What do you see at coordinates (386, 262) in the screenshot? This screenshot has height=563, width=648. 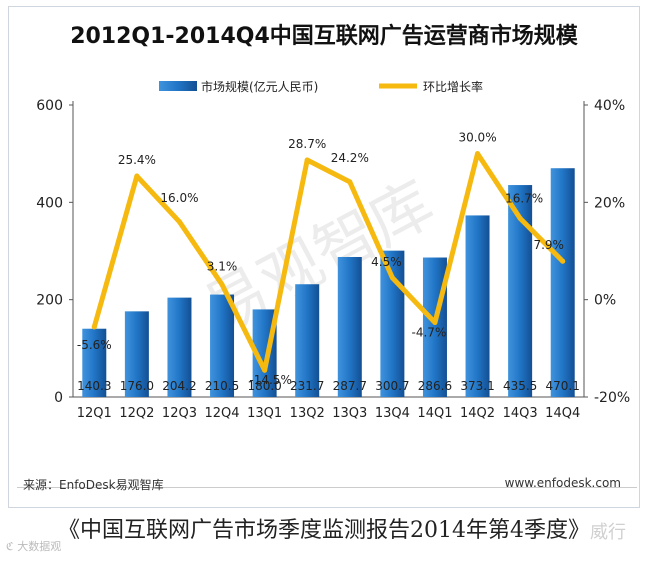 I see `line-value-label: 4.5%` at bounding box center [386, 262].